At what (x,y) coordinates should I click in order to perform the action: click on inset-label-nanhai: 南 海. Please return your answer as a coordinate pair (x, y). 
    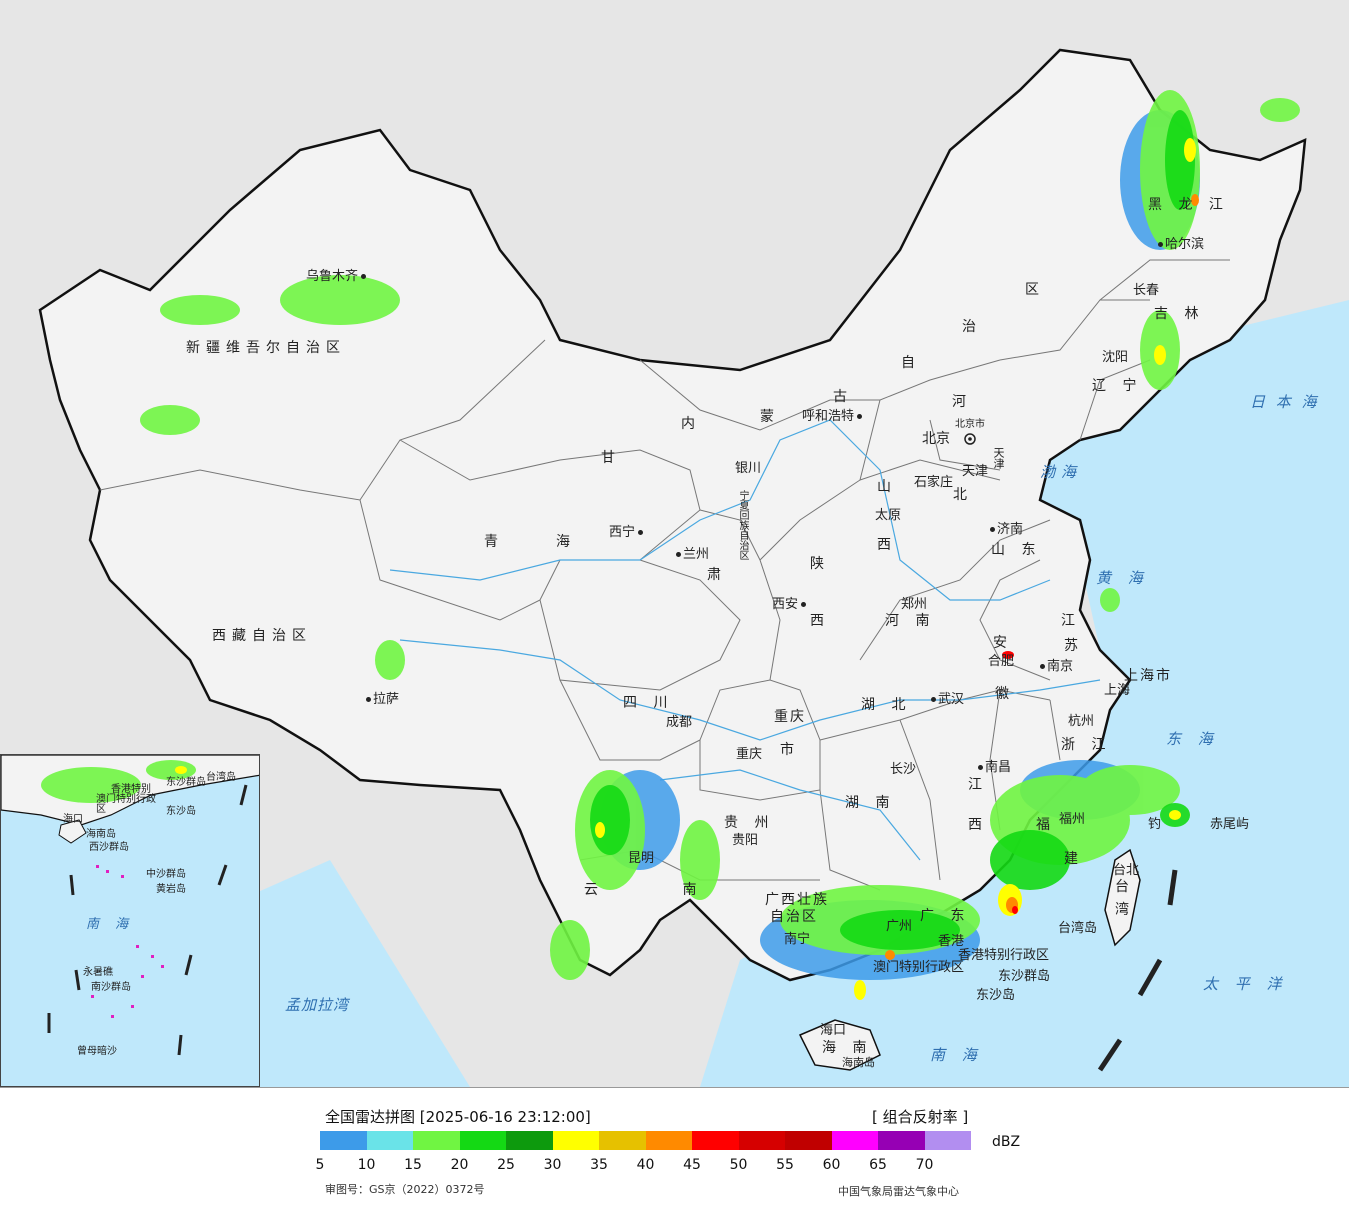
    Looking at the image, I should click on (110, 924).